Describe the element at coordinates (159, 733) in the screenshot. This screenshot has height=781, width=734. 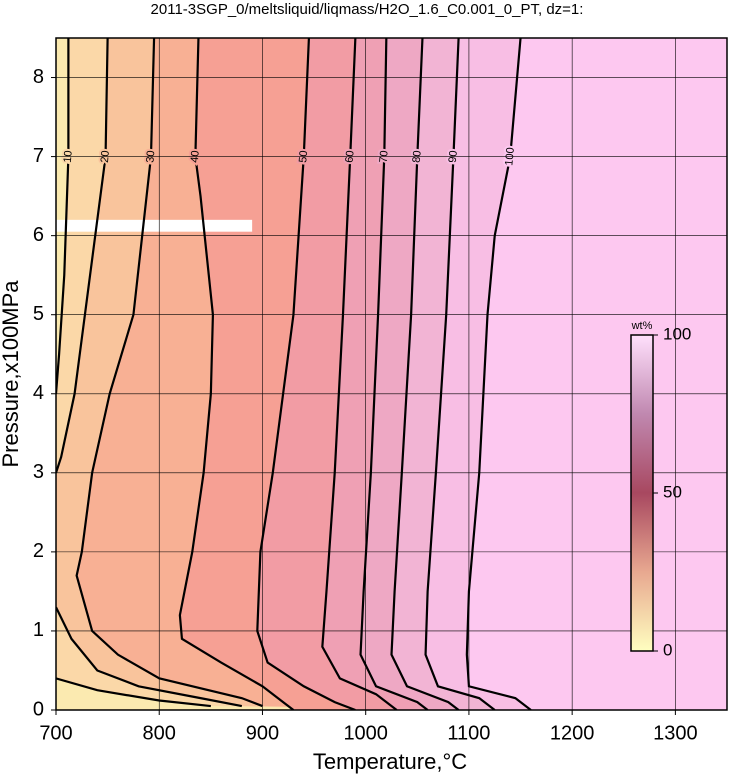
I see `x-tick-label: 800` at that location.